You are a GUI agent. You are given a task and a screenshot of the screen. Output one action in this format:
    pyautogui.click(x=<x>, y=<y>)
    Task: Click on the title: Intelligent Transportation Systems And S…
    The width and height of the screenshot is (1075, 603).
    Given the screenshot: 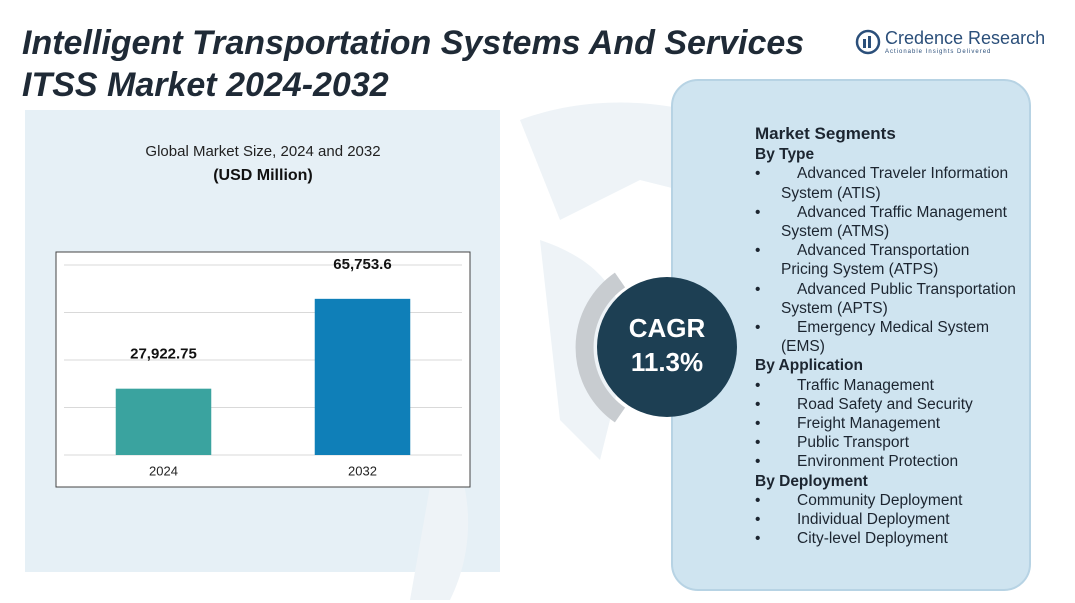 What is the action you would take?
    pyautogui.click(x=413, y=64)
    